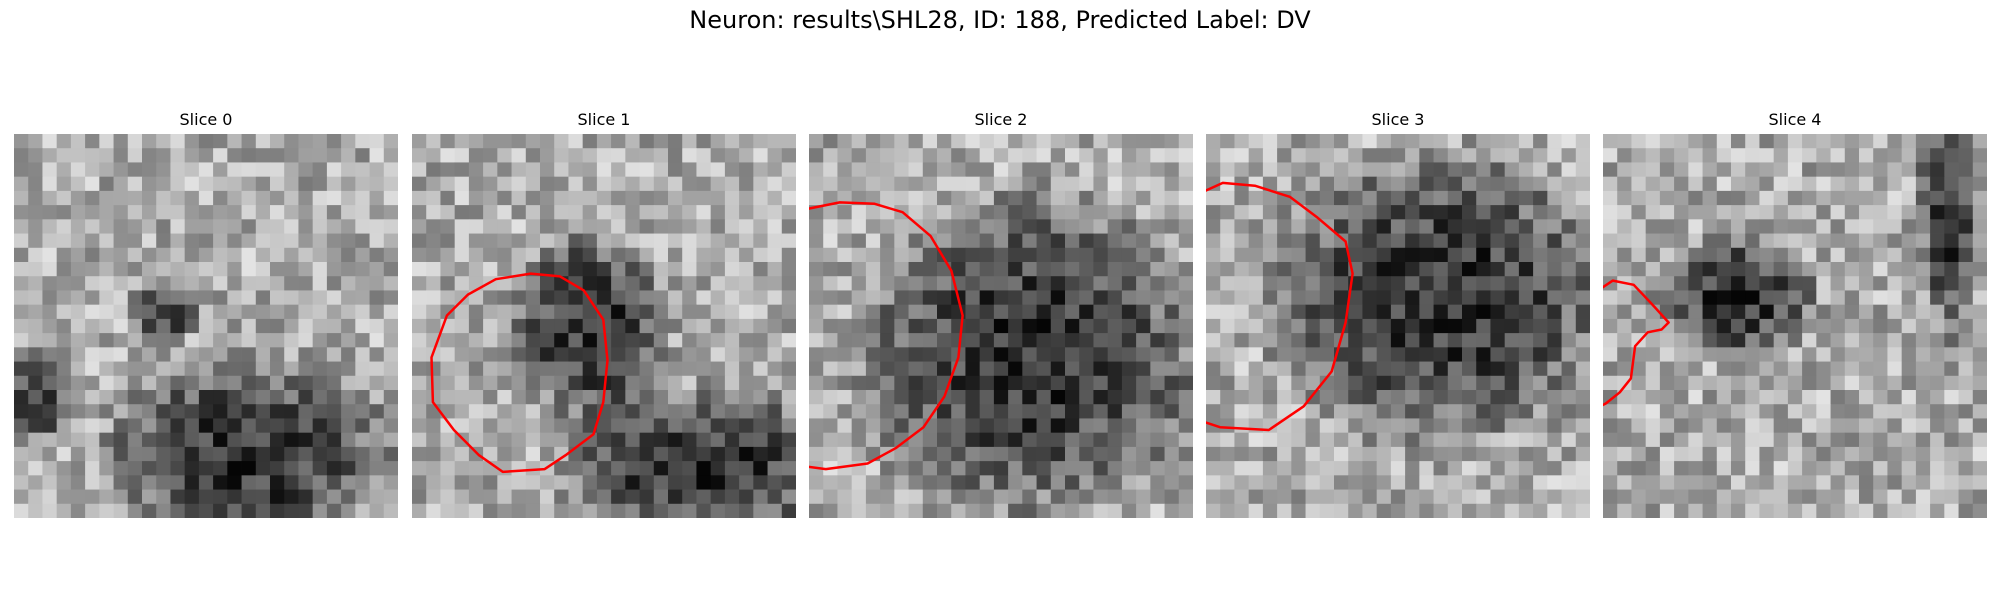 The width and height of the screenshot is (2000, 600). What do you see at coordinates (1636, 343) in the screenshot?
I see `slice-4-contour` at bounding box center [1636, 343].